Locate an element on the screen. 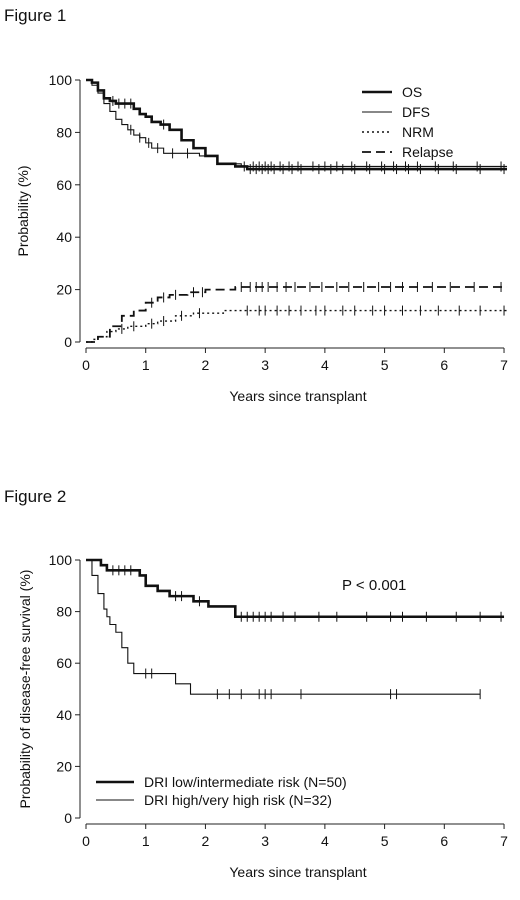  legend-label-0: DRI low/intermediate risk (N=50) is located at coordinates (245, 782).